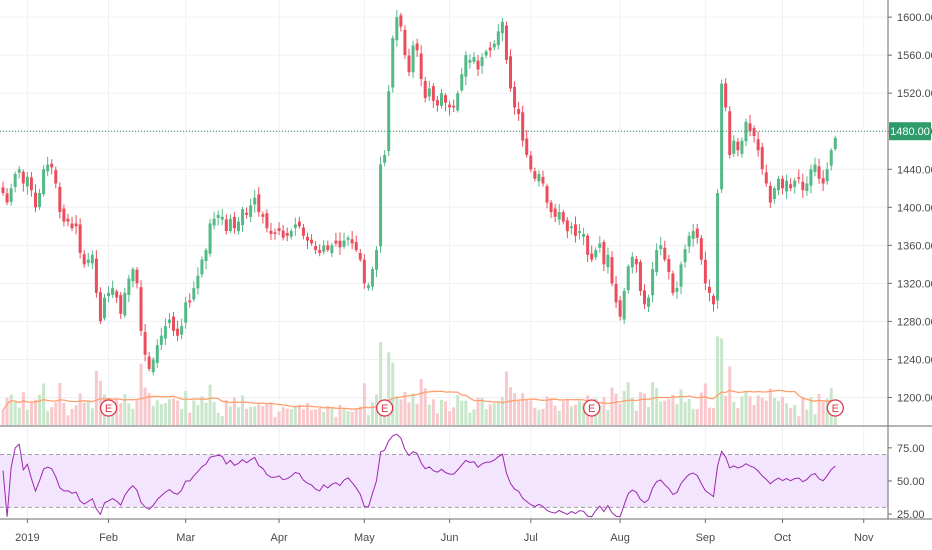 The width and height of the screenshot is (932, 550). What do you see at coordinates (444, 481) in the screenshot?
I see `rsi-band` at bounding box center [444, 481].